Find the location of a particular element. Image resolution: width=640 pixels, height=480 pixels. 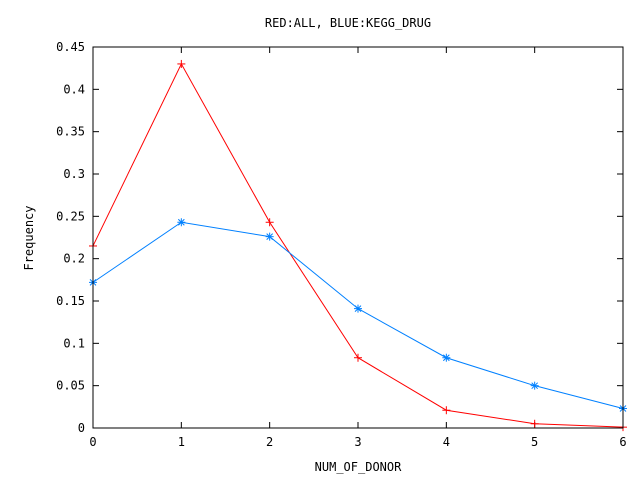

y-tick-label: 0.15 is located at coordinates (70, 301).